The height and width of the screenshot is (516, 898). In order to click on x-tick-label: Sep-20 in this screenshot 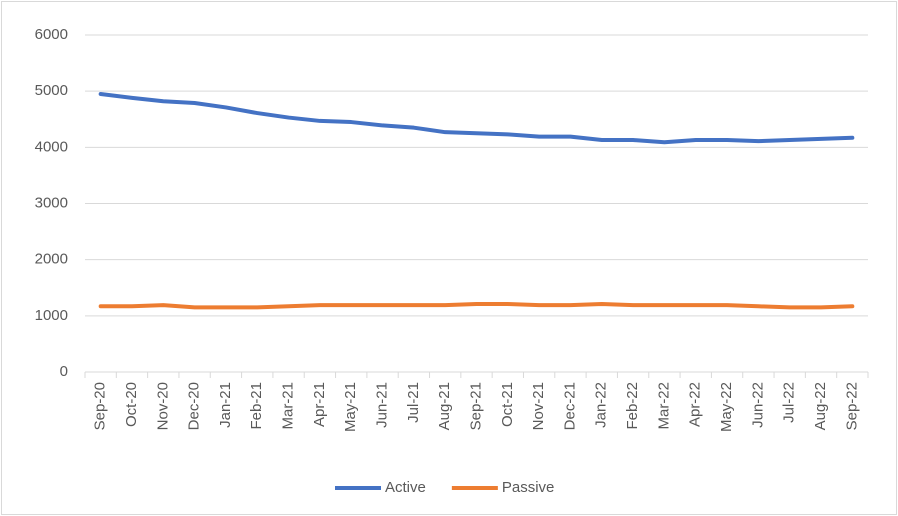, I will do `click(100, 406)`.